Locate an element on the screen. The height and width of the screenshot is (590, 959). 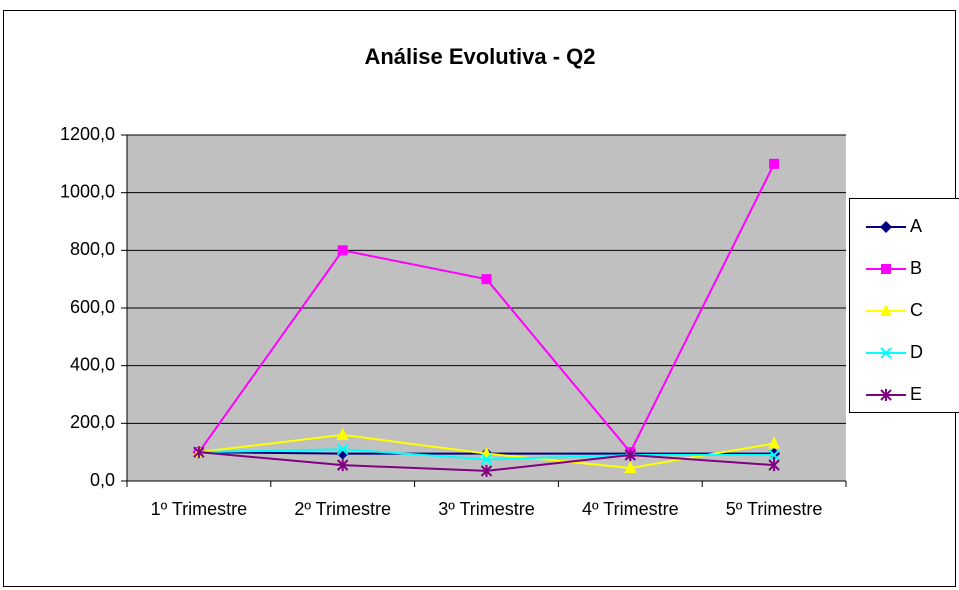
y-tick-label: 0,0 is located at coordinates (102, 480).